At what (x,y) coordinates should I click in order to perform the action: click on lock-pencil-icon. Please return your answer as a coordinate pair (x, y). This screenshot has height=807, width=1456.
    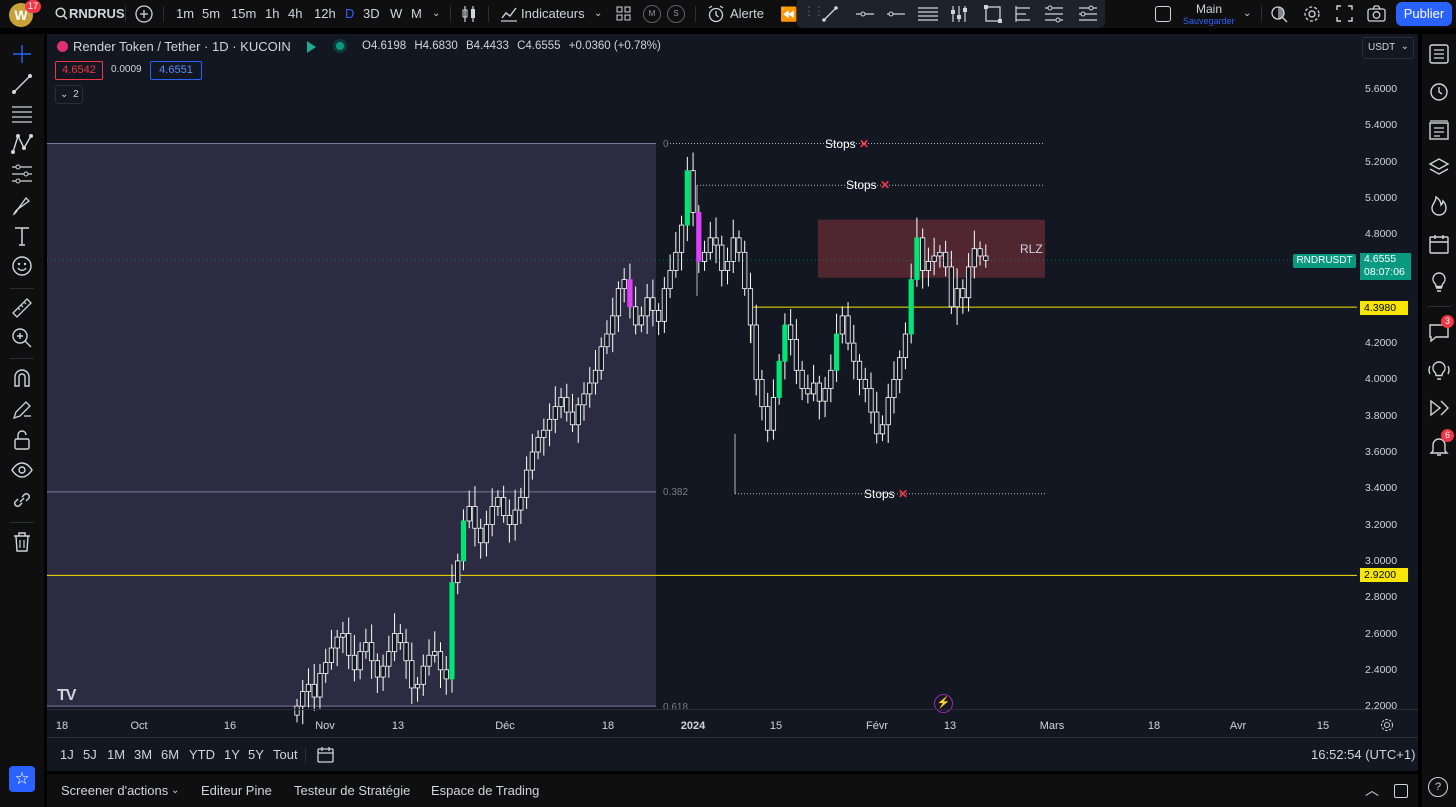
    Looking at the image, I should click on (22, 410).